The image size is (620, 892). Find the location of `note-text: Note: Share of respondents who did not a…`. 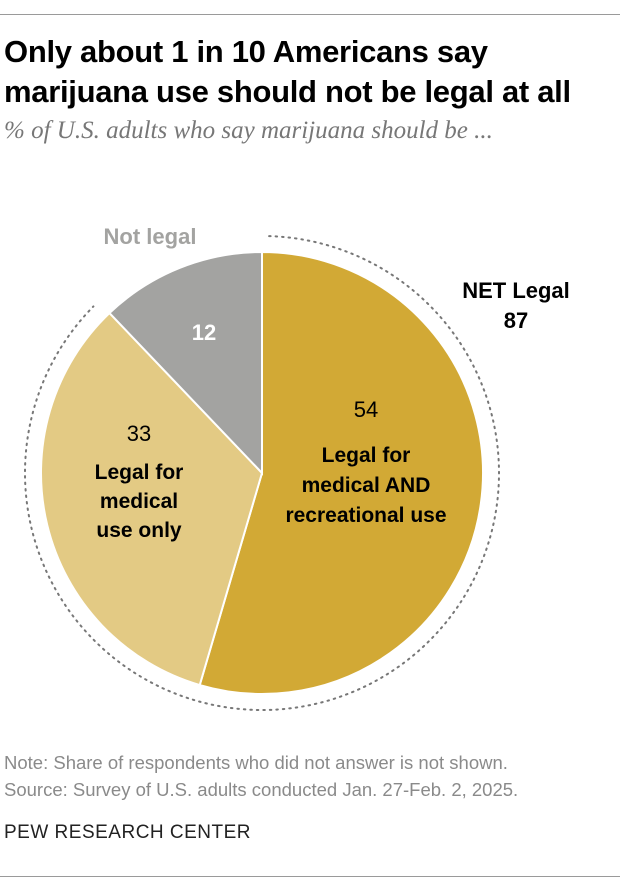

note-text: Note: Share of respondents who did not a… is located at coordinates (256, 762).